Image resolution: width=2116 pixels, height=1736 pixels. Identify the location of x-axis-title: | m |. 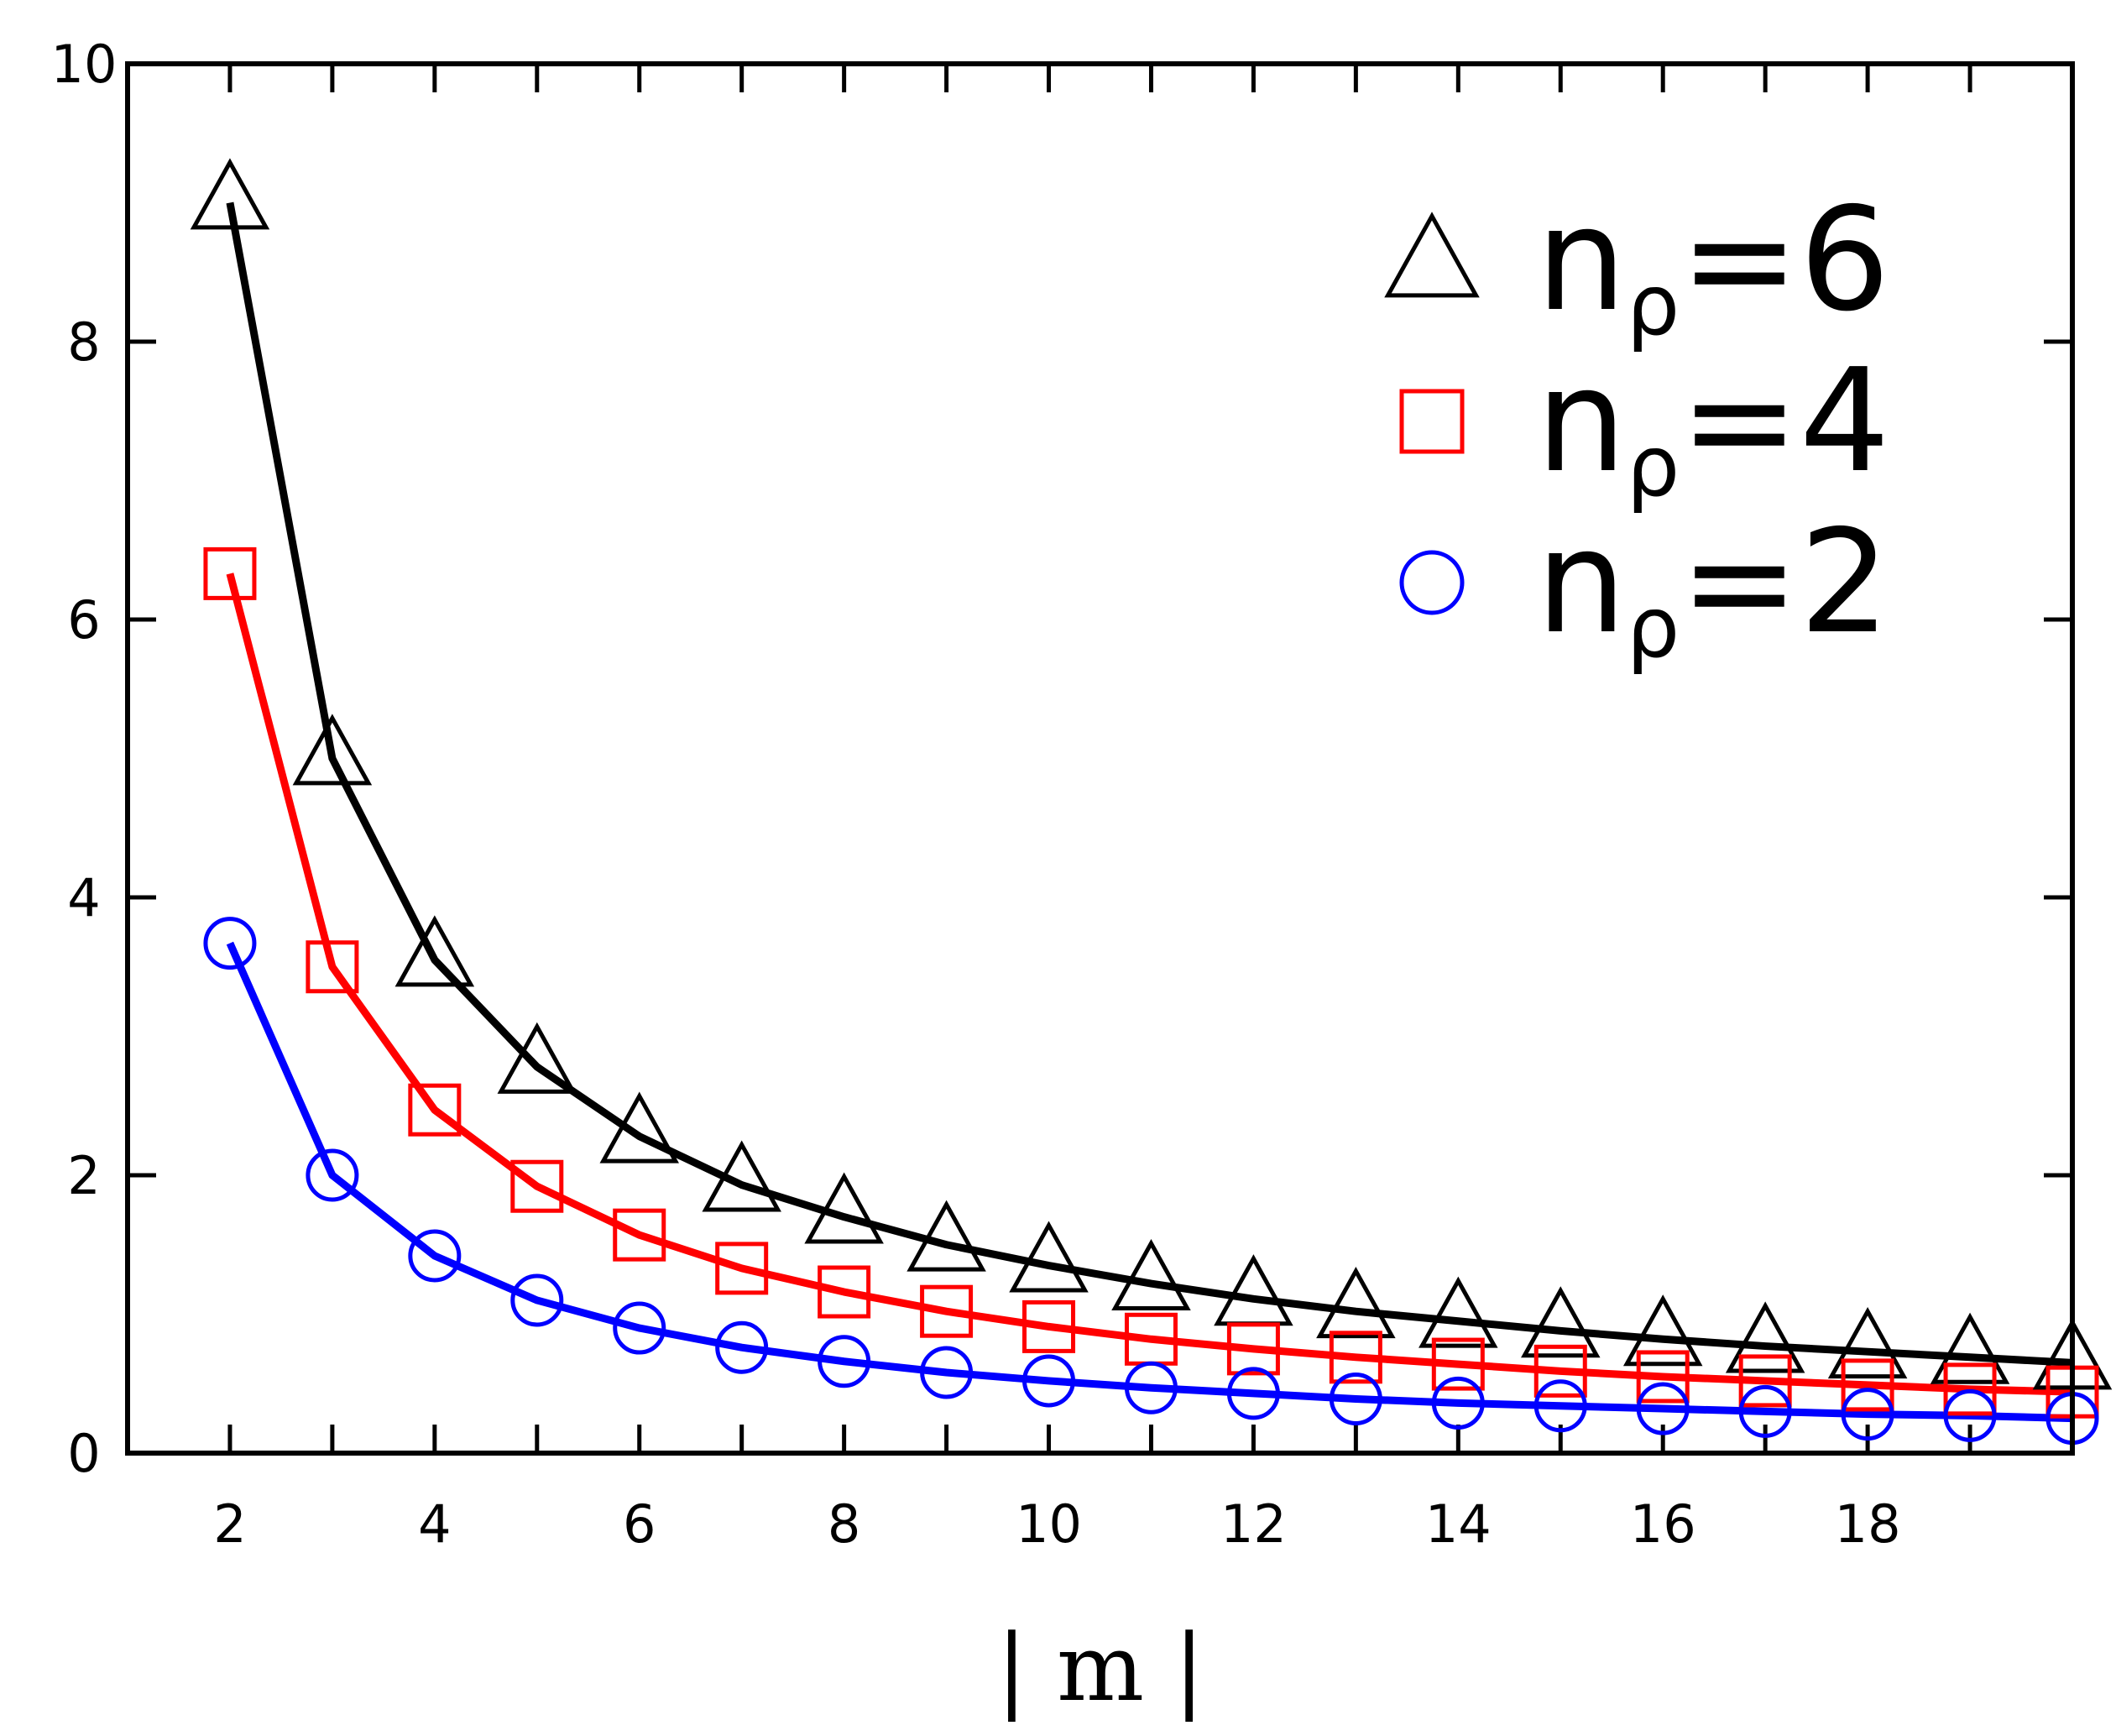
(1100, 1668).